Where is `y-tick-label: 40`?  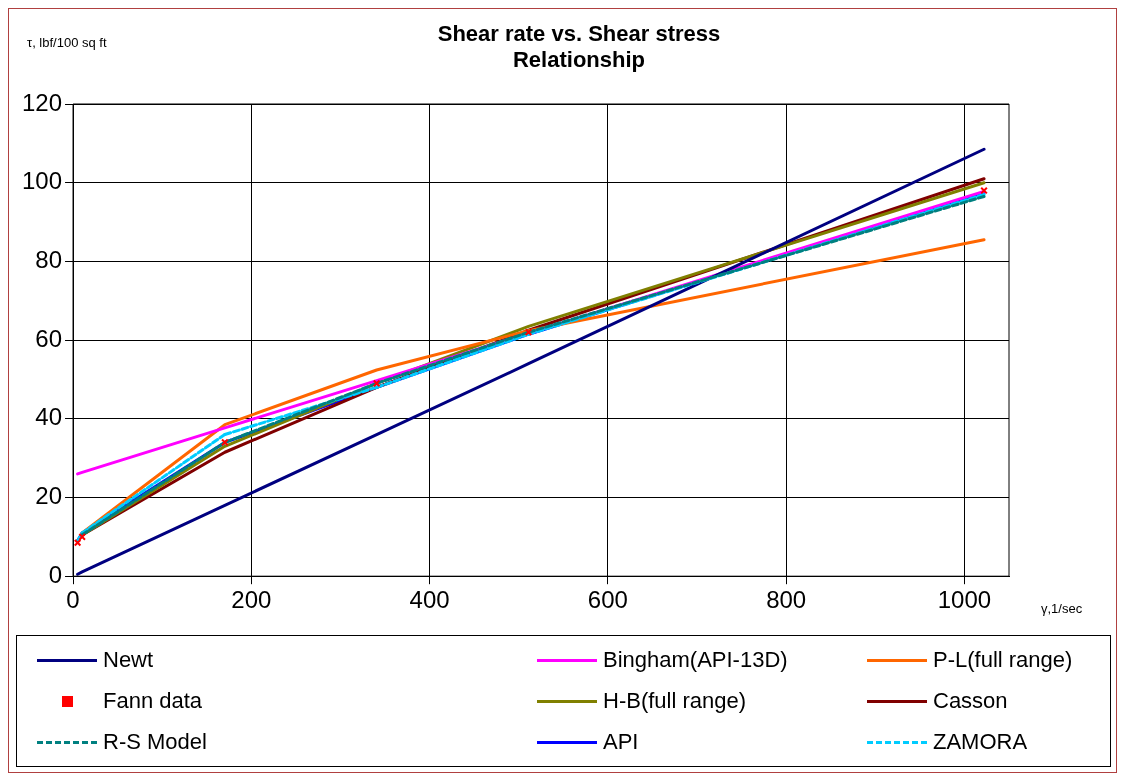
y-tick-label: 40 is located at coordinates (49, 417).